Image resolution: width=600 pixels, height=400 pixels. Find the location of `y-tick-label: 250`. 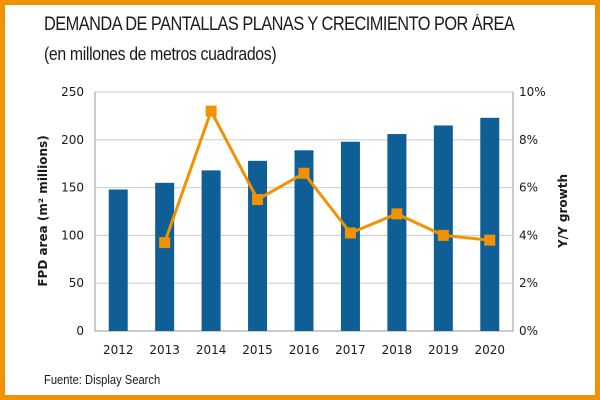

y-tick-label: 250 is located at coordinates (72, 92).